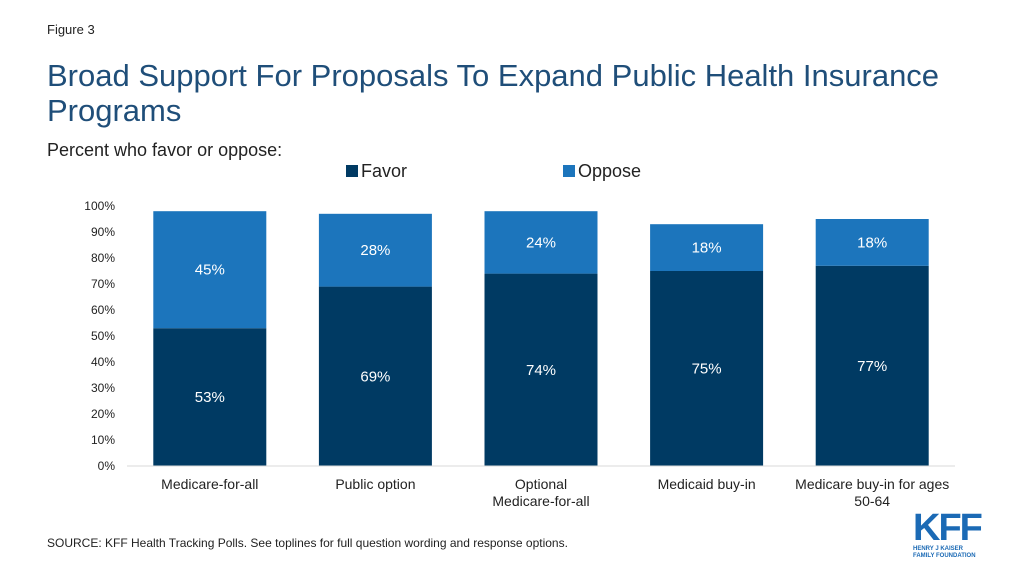 Image resolution: width=1024 pixels, height=577 pixels. I want to click on x-tick-label: Medicare-for-all, so click(209, 484).